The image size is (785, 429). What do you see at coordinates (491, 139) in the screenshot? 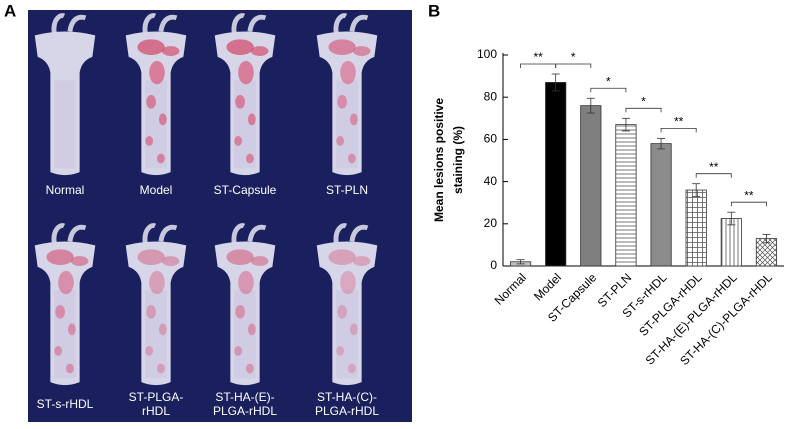
I see `y-tick-label: 60` at bounding box center [491, 139].